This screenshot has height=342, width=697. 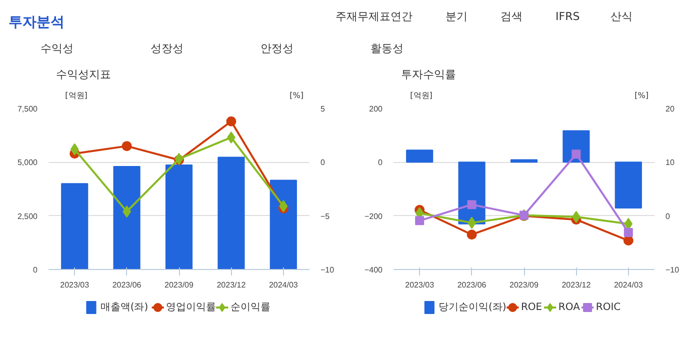 I want to click on y2-tick-label: 5, so click(x=323, y=109).